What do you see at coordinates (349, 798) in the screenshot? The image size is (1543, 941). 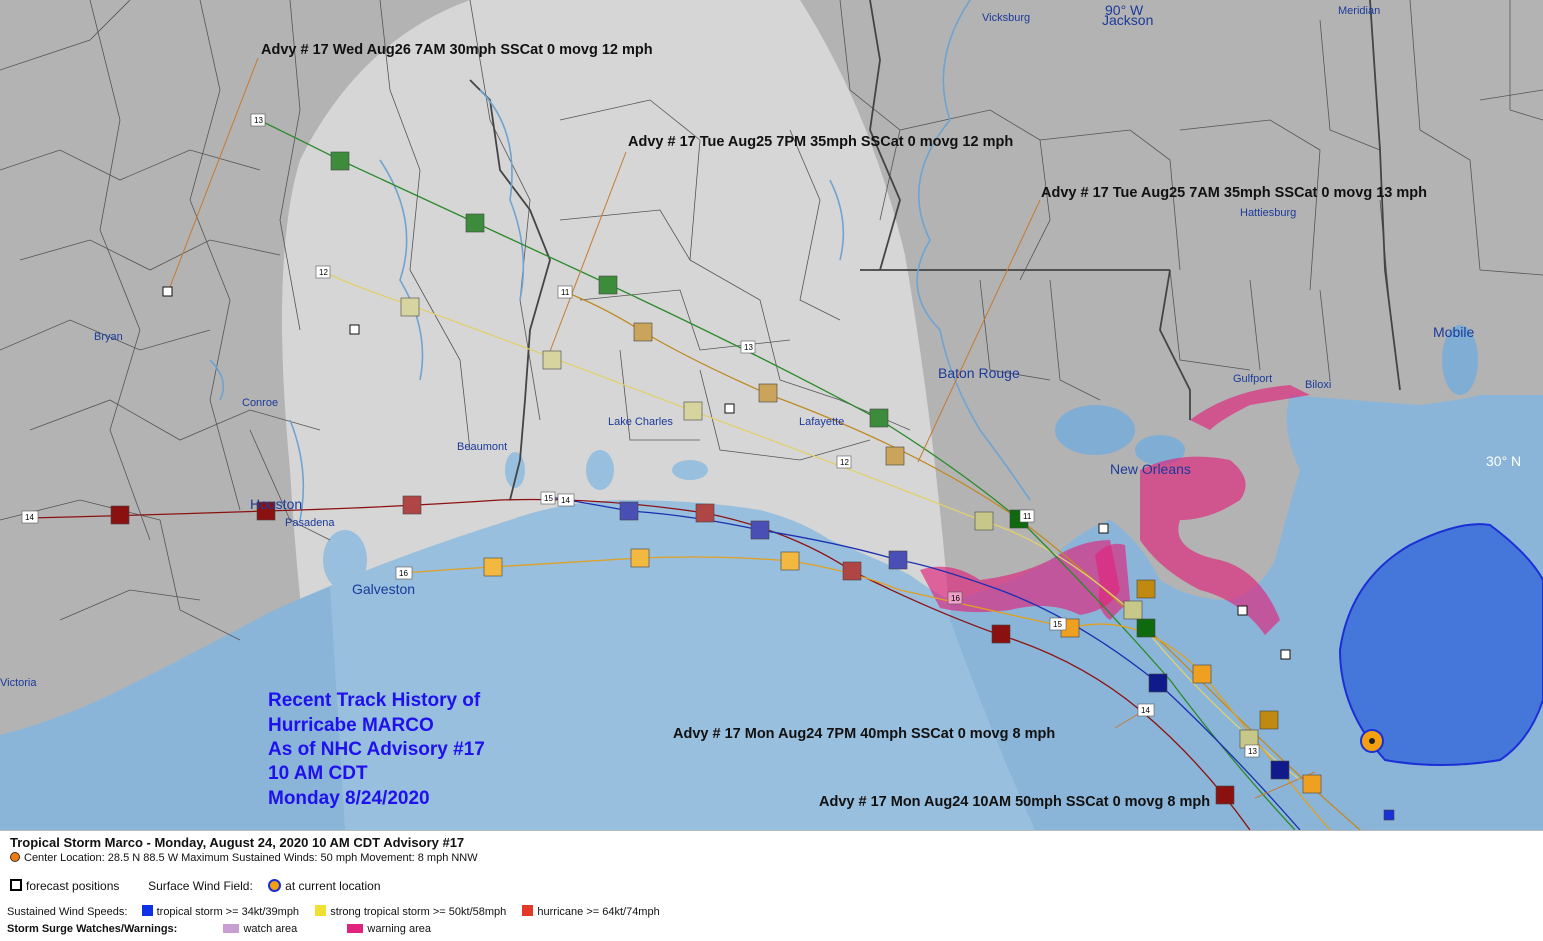 I see `svg-text: Monday 8/24/2020` at bounding box center [349, 798].